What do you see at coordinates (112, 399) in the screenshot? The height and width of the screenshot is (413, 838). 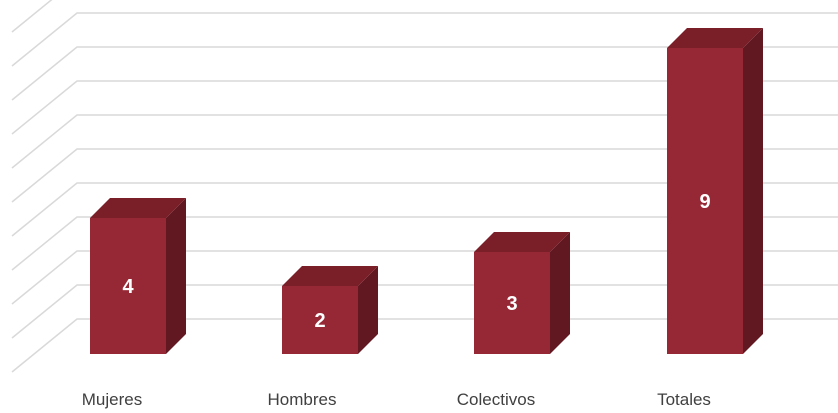 I see `category-label-mujeres: Mujeres` at bounding box center [112, 399].